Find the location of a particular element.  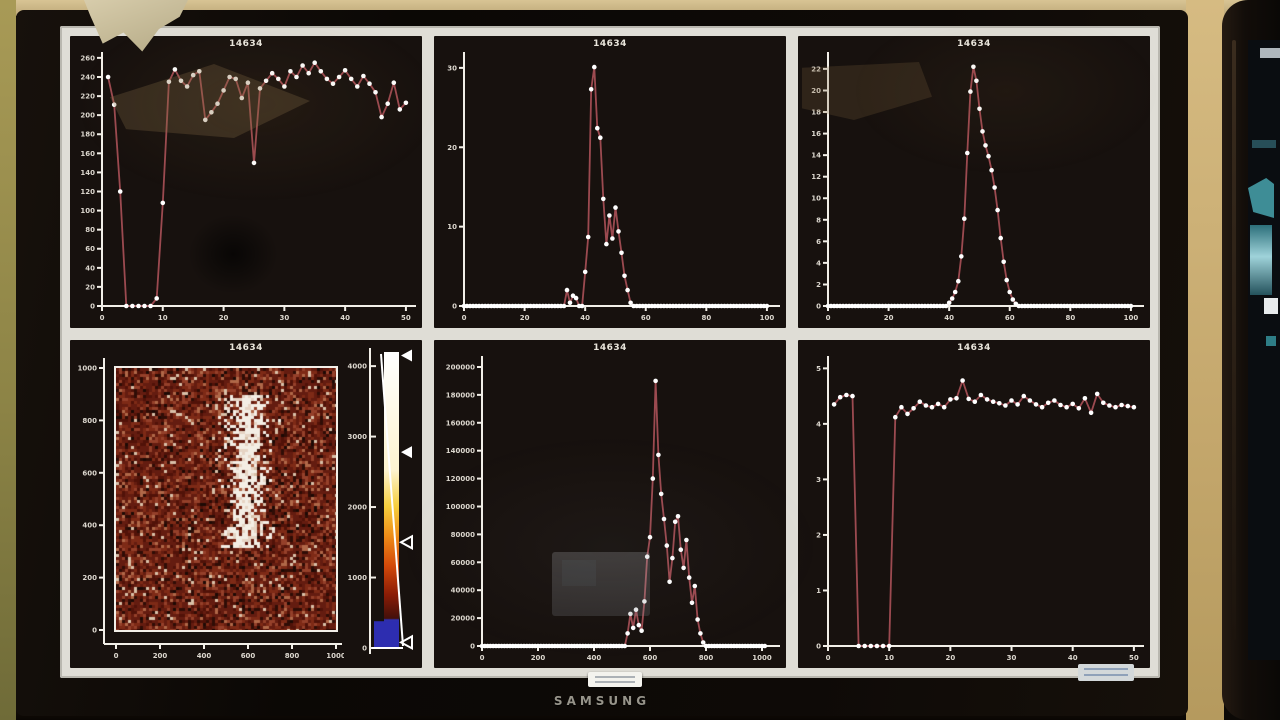

colorbar-tick-label: 2000 is located at coordinates (358, 508).